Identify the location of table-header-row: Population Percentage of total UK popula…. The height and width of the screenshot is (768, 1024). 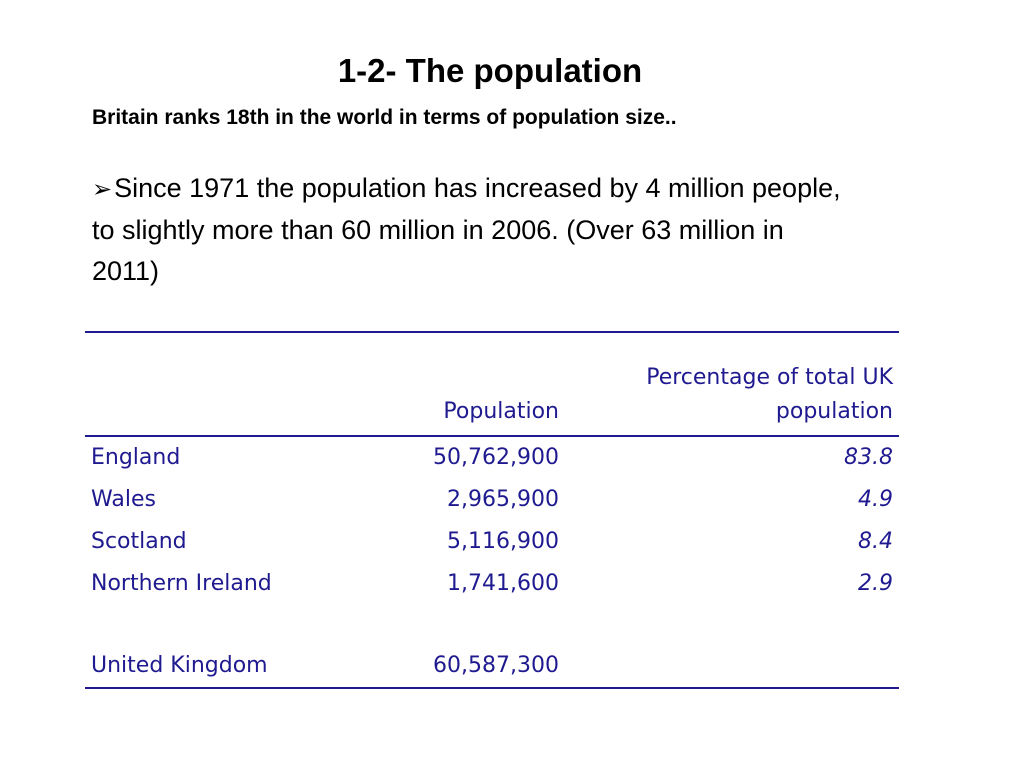
(492, 384).